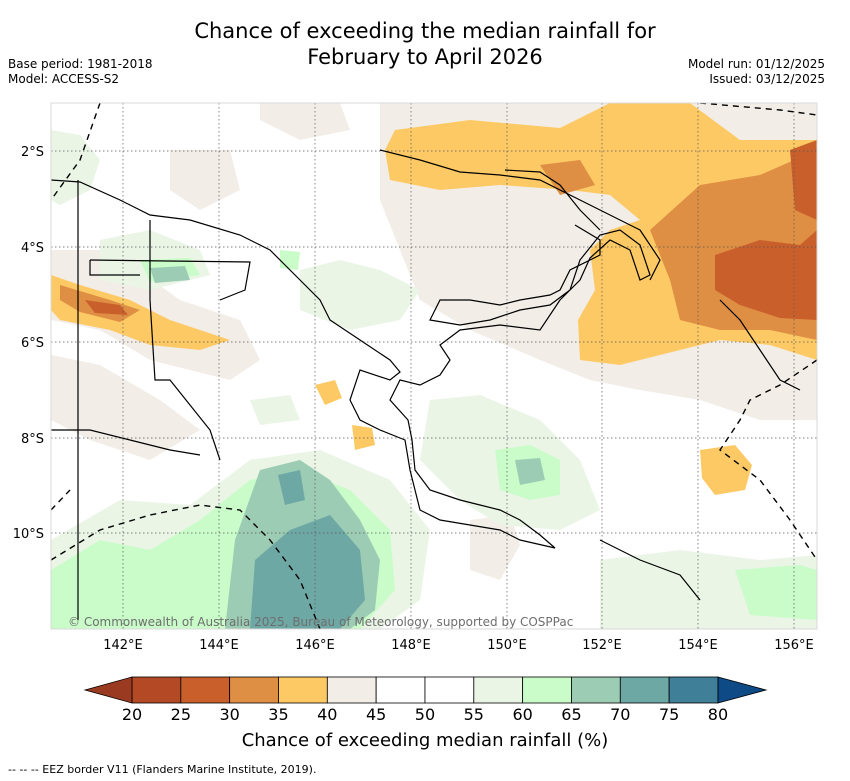 The width and height of the screenshot is (850, 781). What do you see at coordinates (278, 714) in the screenshot?
I see `colorbar-tick-label: 35` at bounding box center [278, 714].